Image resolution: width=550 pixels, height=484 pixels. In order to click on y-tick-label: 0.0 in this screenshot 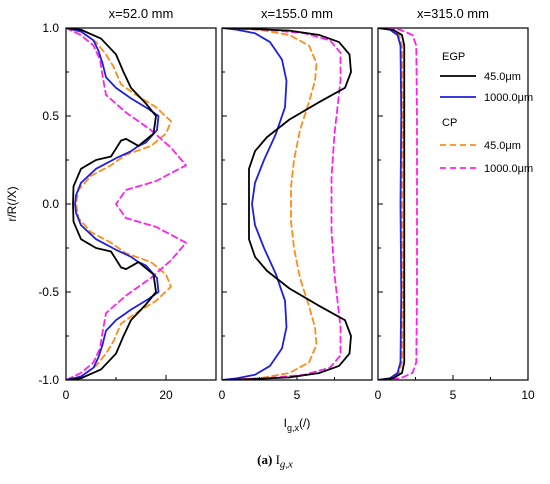, I will do `click(50, 204)`.